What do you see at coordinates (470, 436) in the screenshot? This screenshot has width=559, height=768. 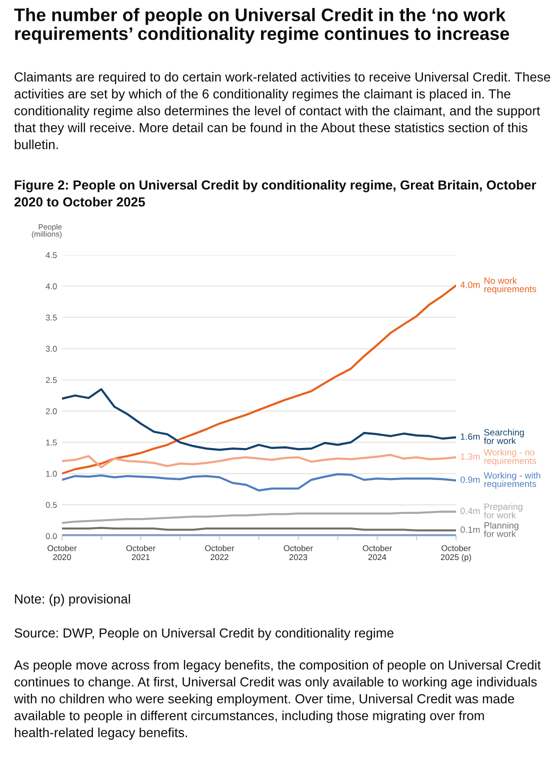 I see `data-label: 1.6m` at bounding box center [470, 436].